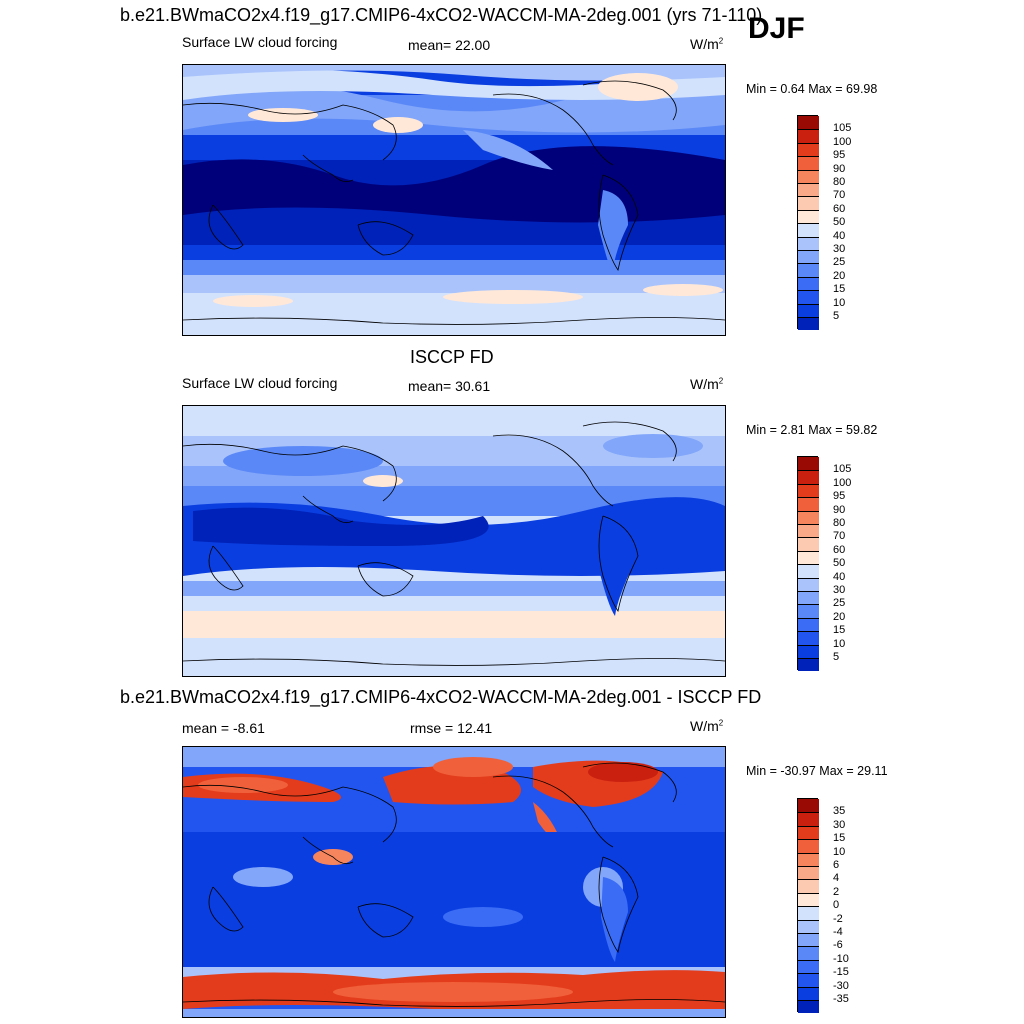 Image resolution: width=1024 pixels, height=1024 pixels. What do you see at coordinates (838, 932) in the screenshot?
I see `colorbar-level-label: -4` at bounding box center [838, 932].